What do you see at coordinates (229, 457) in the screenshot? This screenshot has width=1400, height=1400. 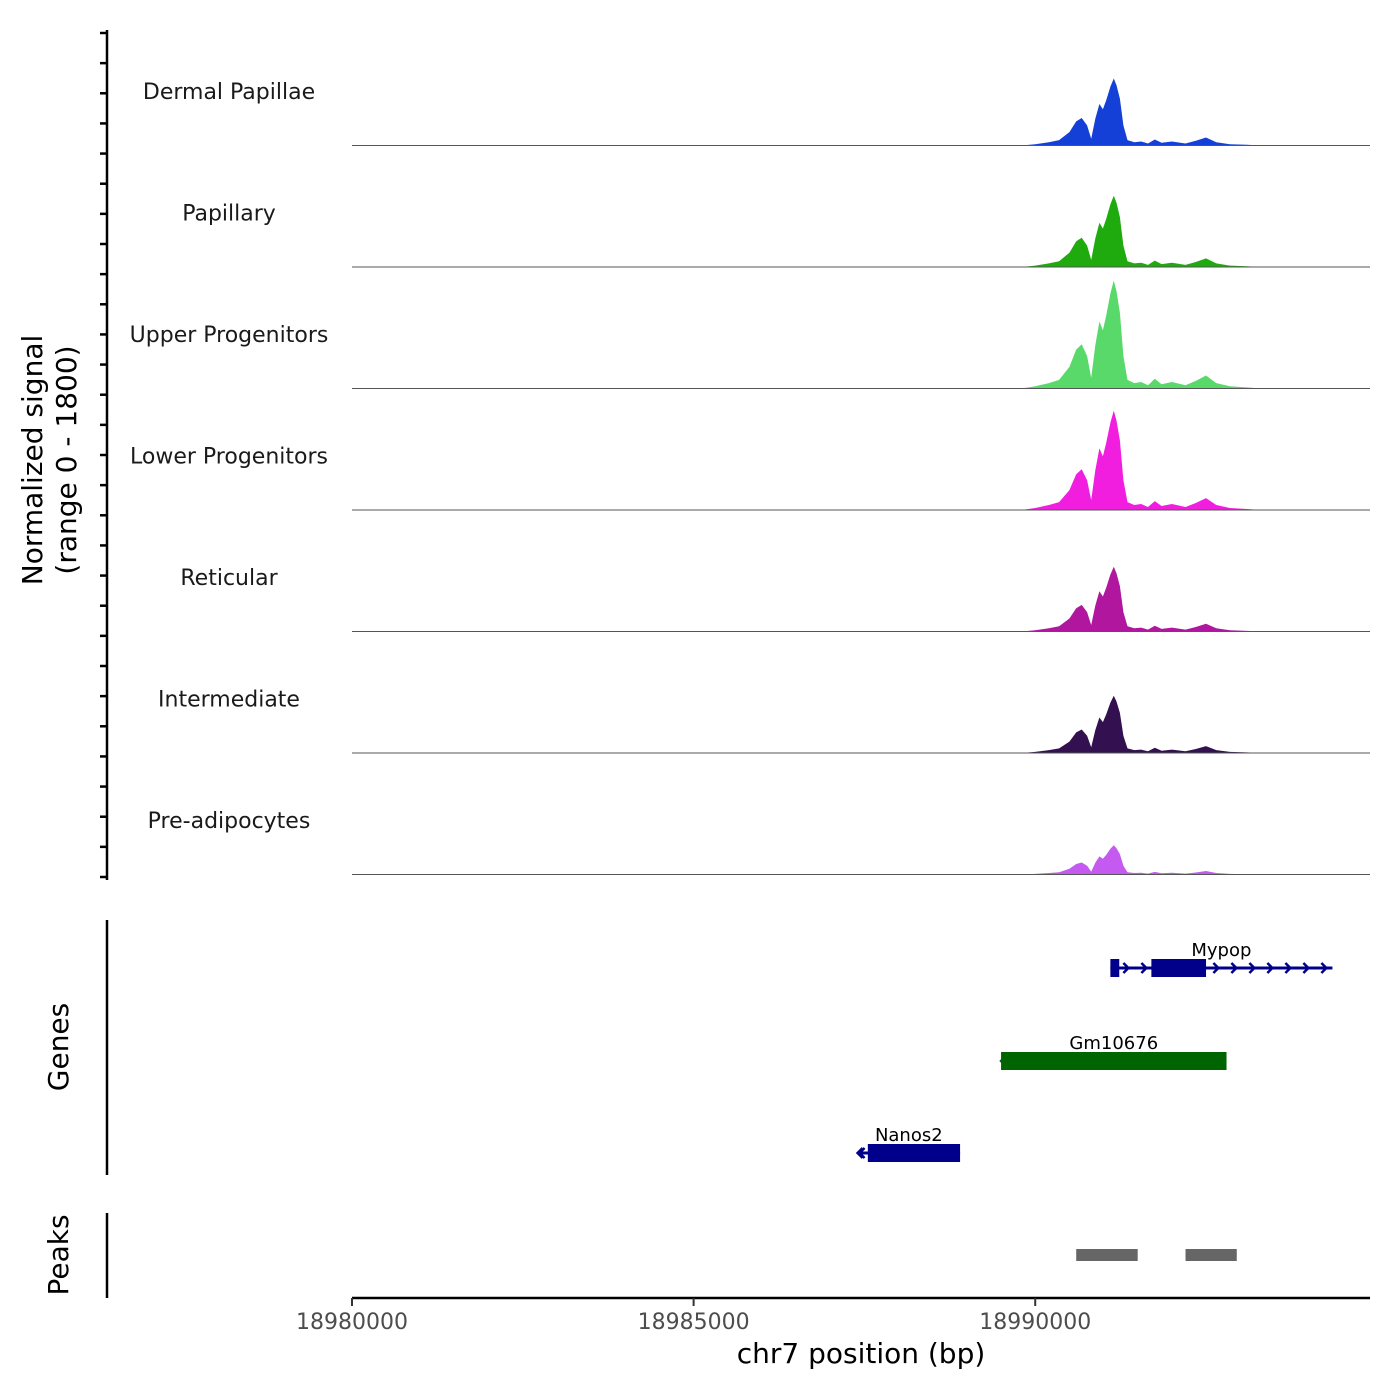 I see `track-label: Lower Progenitors` at bounding box center [229, 457].